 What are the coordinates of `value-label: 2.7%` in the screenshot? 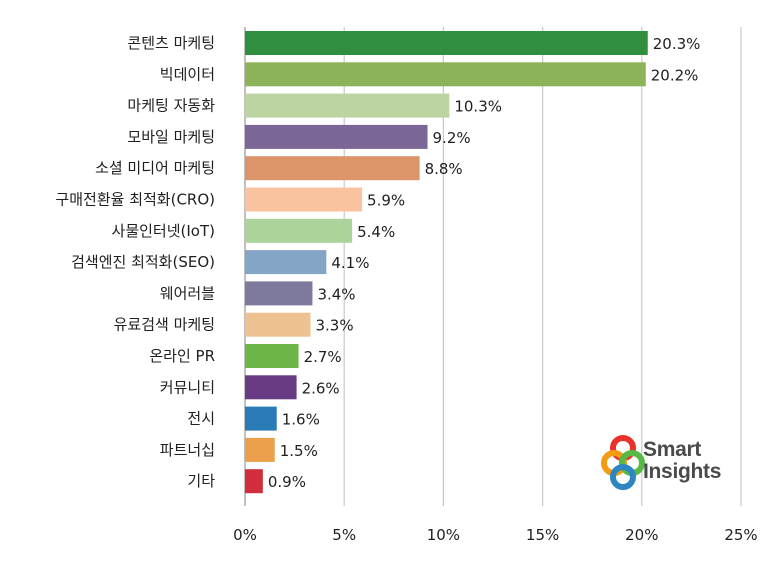 It's located at (323, 357).